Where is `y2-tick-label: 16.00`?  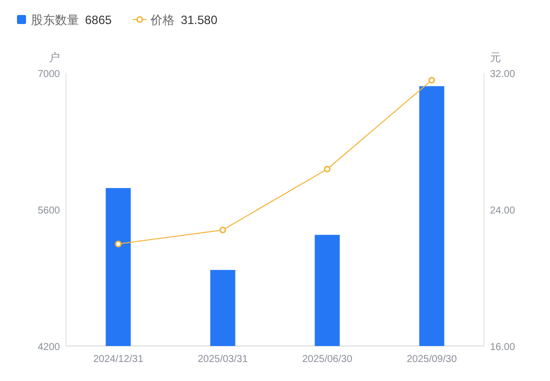
y2-tick-label: 16.00 is located at coordinates (503, 347).